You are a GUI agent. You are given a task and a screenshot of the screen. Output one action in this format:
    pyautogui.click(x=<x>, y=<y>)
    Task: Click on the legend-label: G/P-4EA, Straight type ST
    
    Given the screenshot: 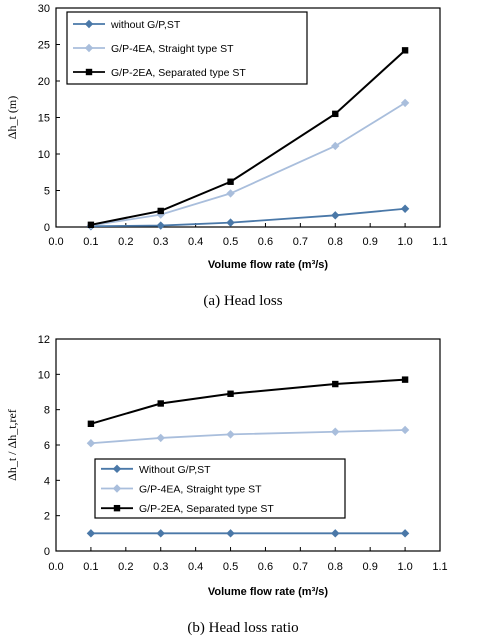 What is the action you would take?
    pyautogui.click(x=172, y=49)
    